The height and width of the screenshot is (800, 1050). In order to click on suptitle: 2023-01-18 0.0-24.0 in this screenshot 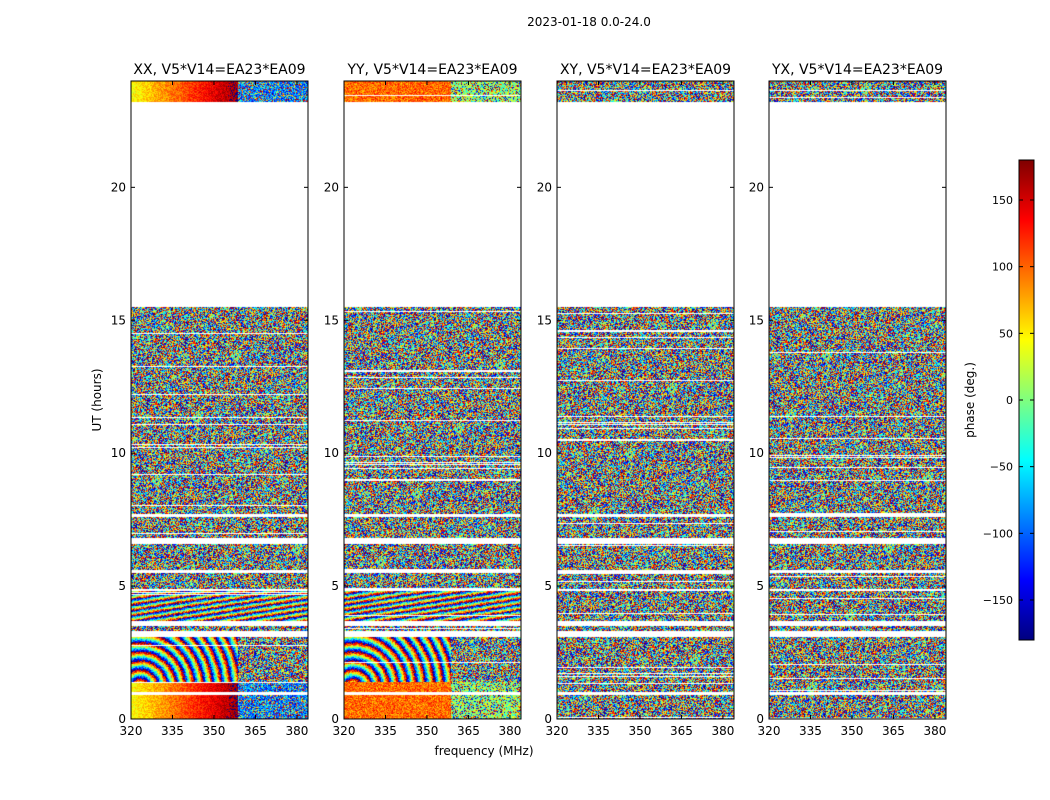, I will do `click(589, 22)`.